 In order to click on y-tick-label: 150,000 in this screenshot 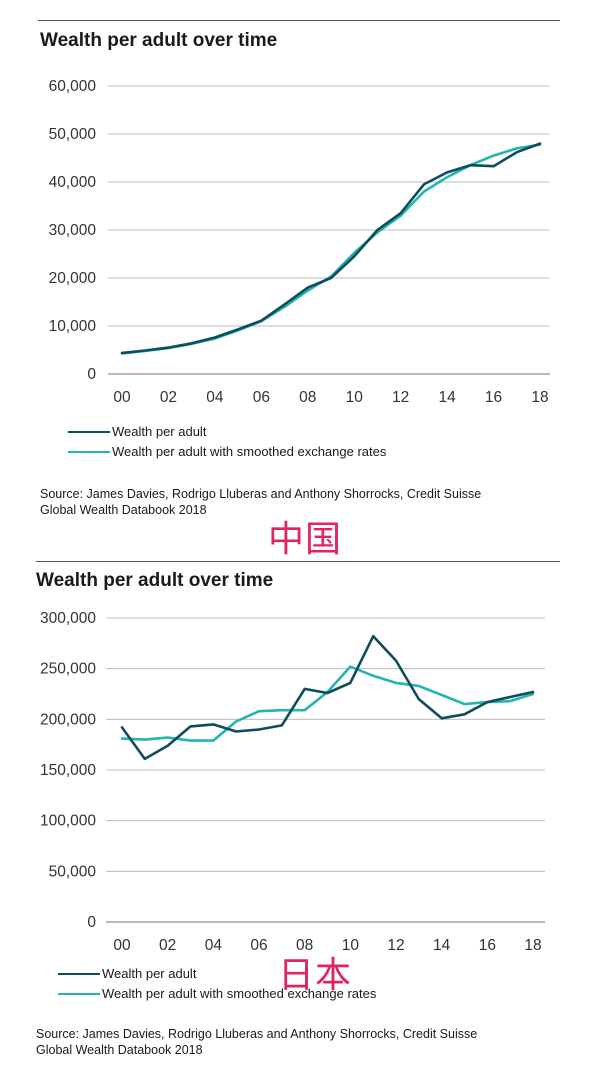, I will do `click(68, 770)`.